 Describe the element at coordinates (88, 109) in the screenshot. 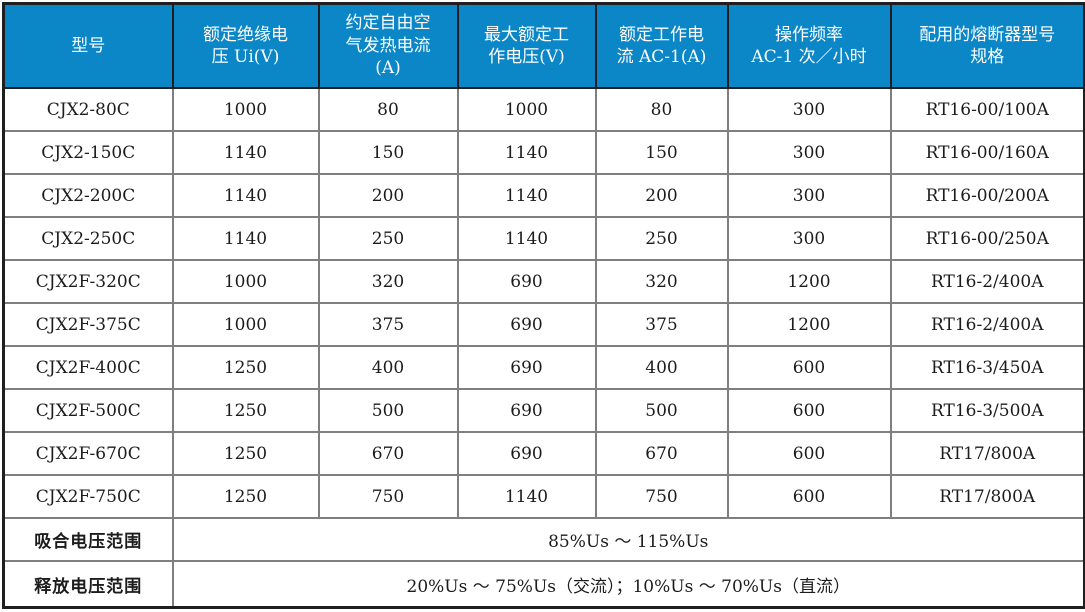

I see `model-cell: CJX2-80C` at that location.